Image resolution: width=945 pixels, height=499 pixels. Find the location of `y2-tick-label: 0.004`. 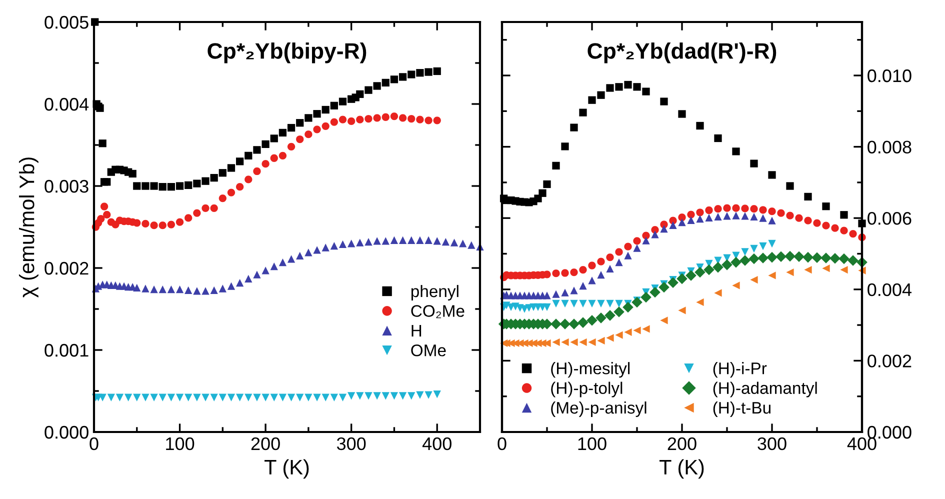

y2-tick-label: 0.004 is located at coordinates (890, 289).